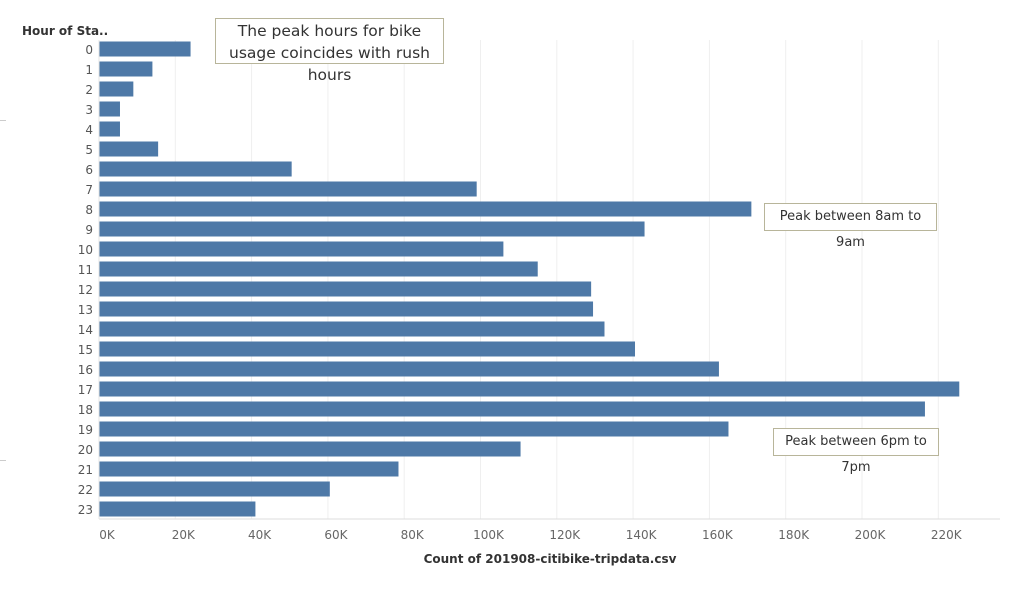 The height and width of the screenshot is (598, 1010). What do you see at coordinates (89, 130) in the screenshot?
I see `category-label: 4` at bounding box center [89, 130].